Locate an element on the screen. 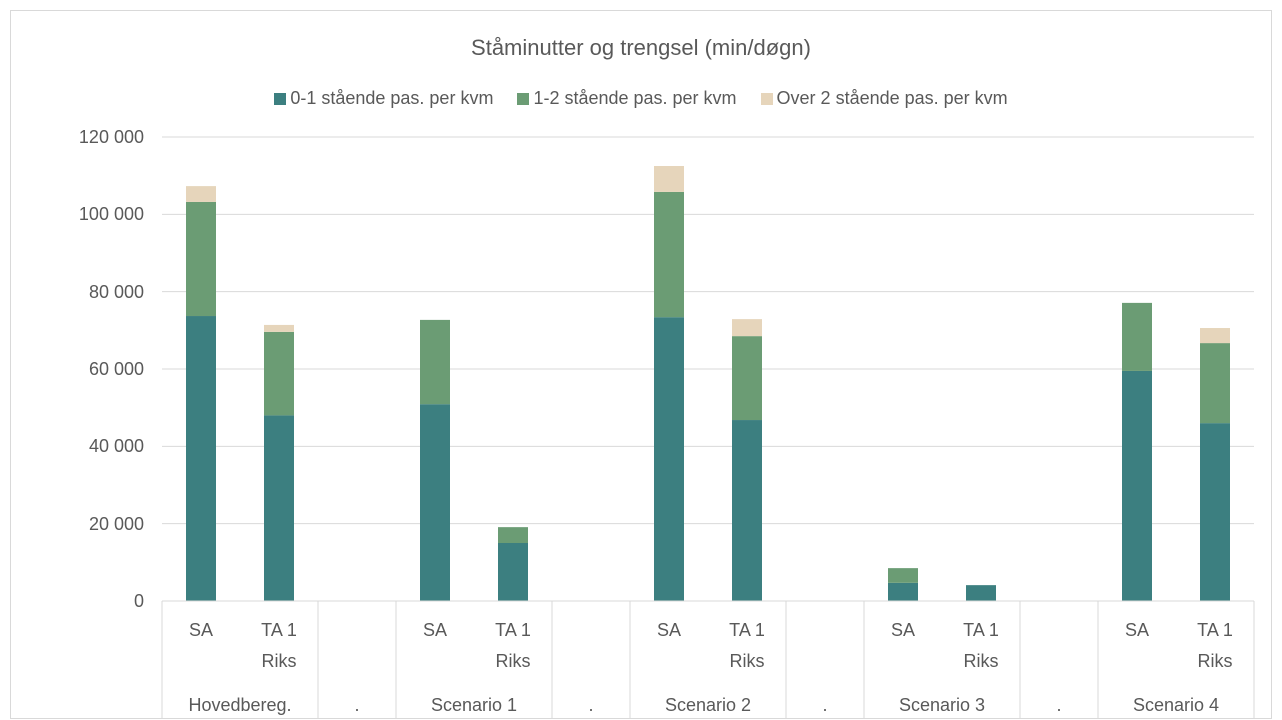 Image resolution: width=1282 pixels, height=720 pixels. x-group-label: Hovedbereg. is located at coordinates (240, 705).